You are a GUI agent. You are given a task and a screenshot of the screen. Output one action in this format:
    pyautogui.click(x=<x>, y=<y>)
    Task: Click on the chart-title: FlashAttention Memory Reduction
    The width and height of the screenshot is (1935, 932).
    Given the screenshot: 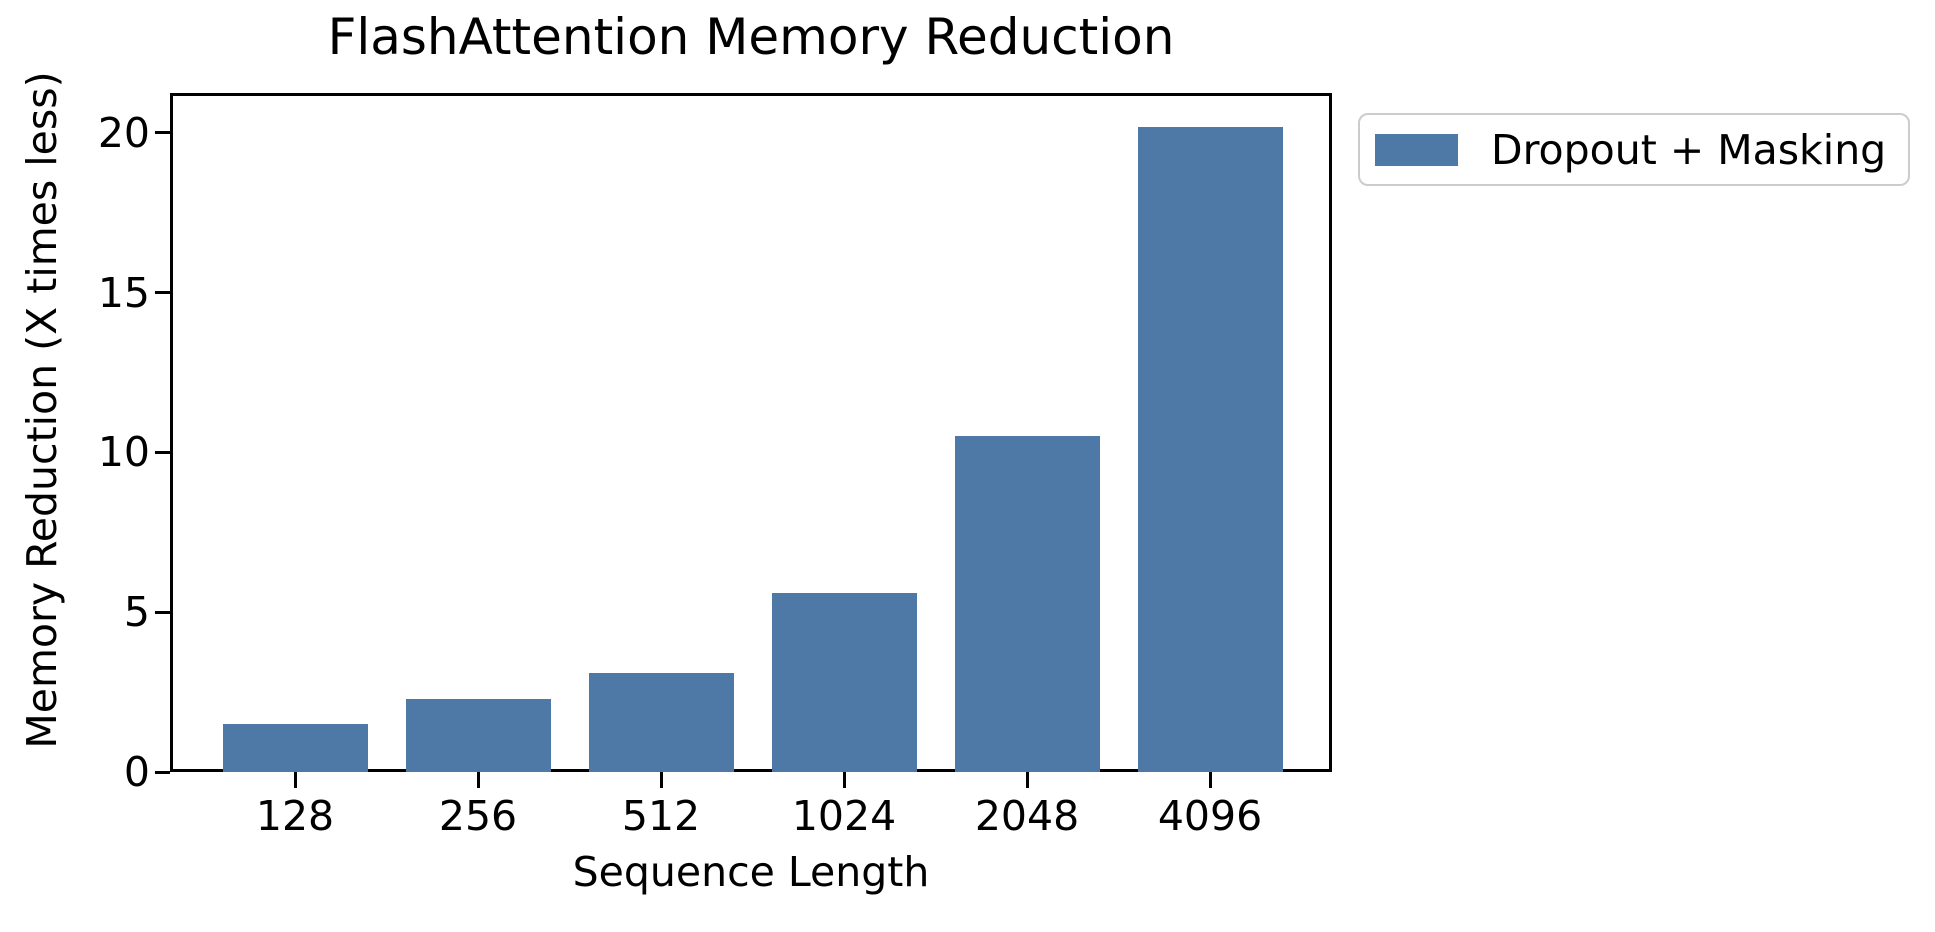 What is the action you would take?
    pyautogui.click(x=751, y=37)
    